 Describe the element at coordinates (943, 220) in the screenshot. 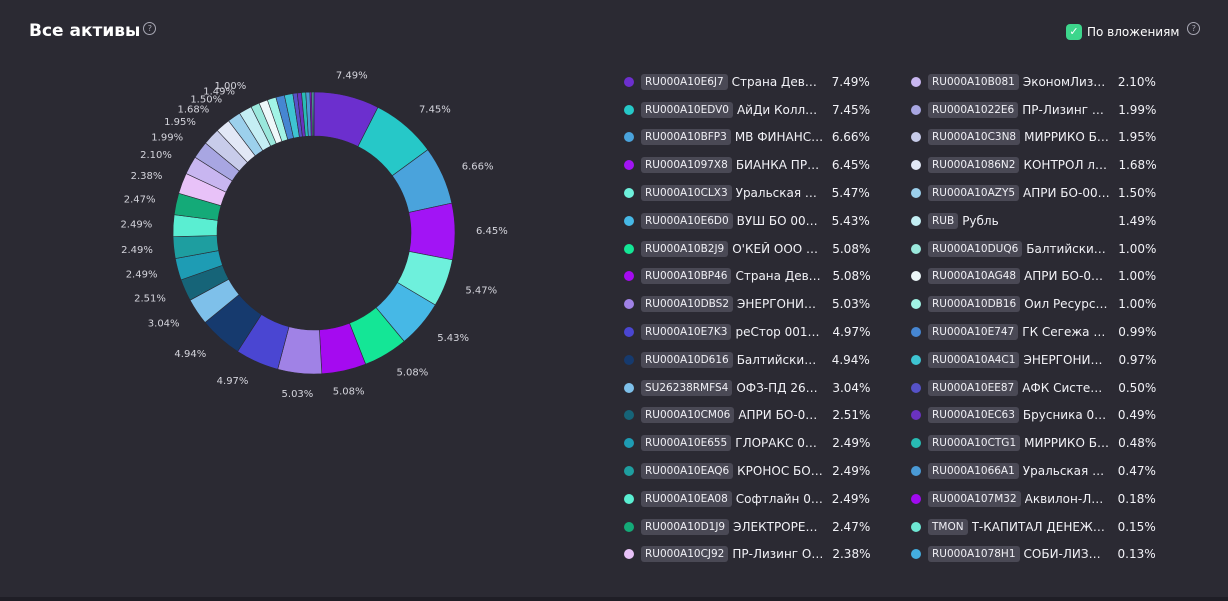

I see `legend-ticker-badge: RUB` at that location.